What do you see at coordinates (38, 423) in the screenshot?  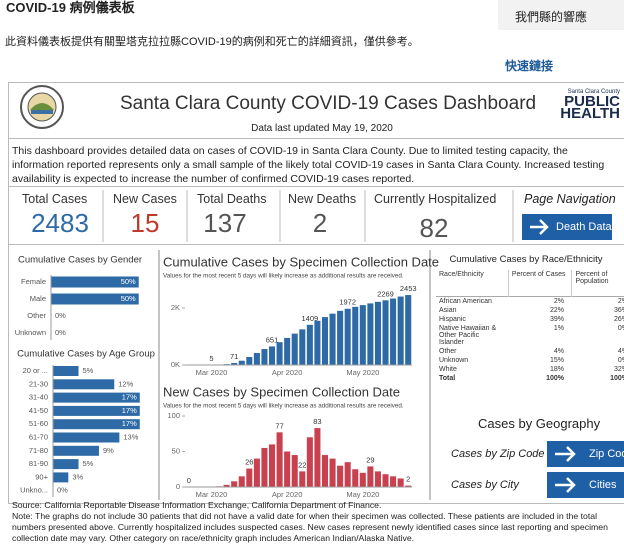 I see `category-label: 51-60` at bounding box center [38, 423].